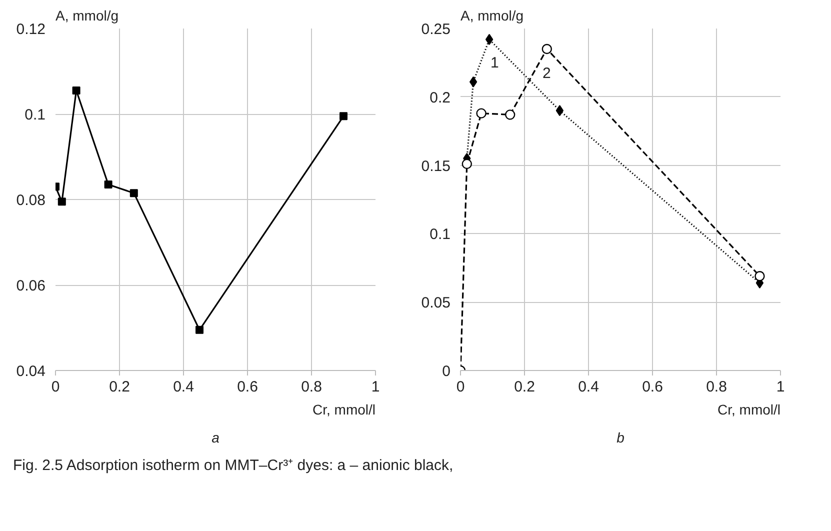 The image size is (831, 531). I want to click on y-tick-label: 0.2, so click(440, 97).